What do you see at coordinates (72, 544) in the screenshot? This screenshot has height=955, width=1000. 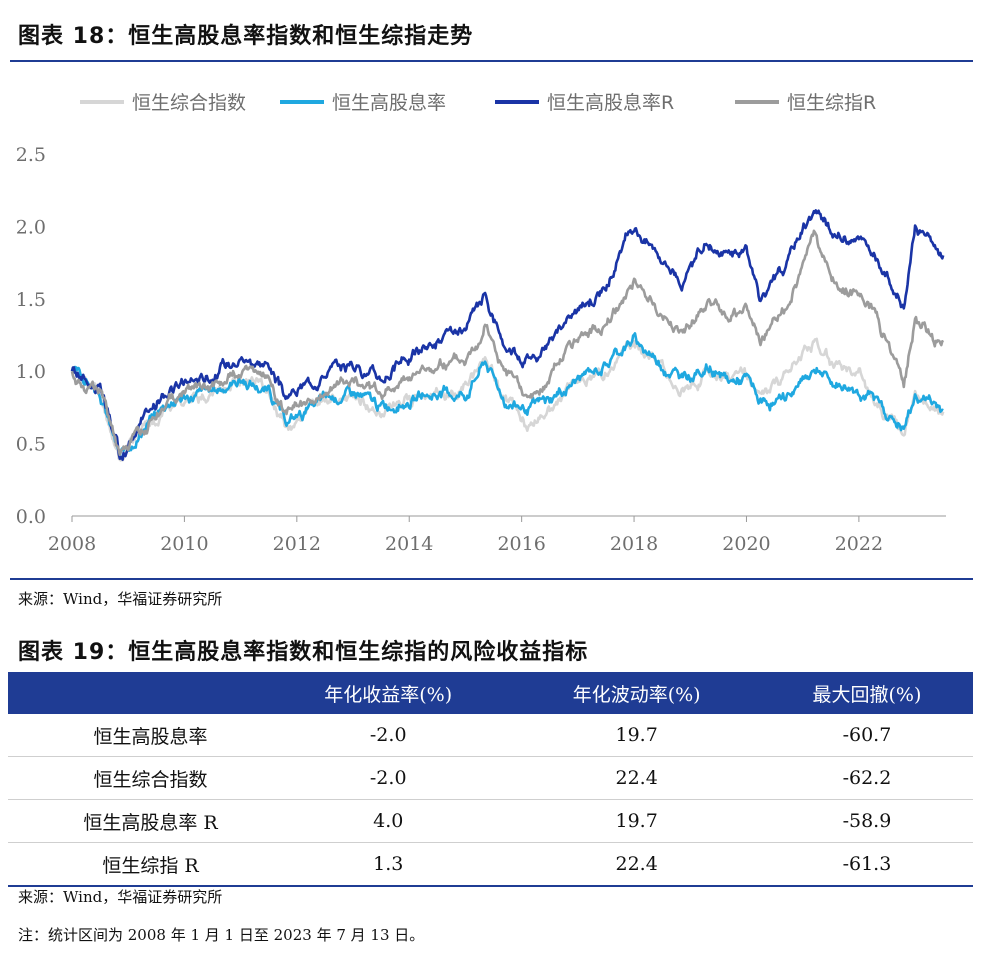 I see `x-tick-label: 2008` at bounding box center [72, 544].